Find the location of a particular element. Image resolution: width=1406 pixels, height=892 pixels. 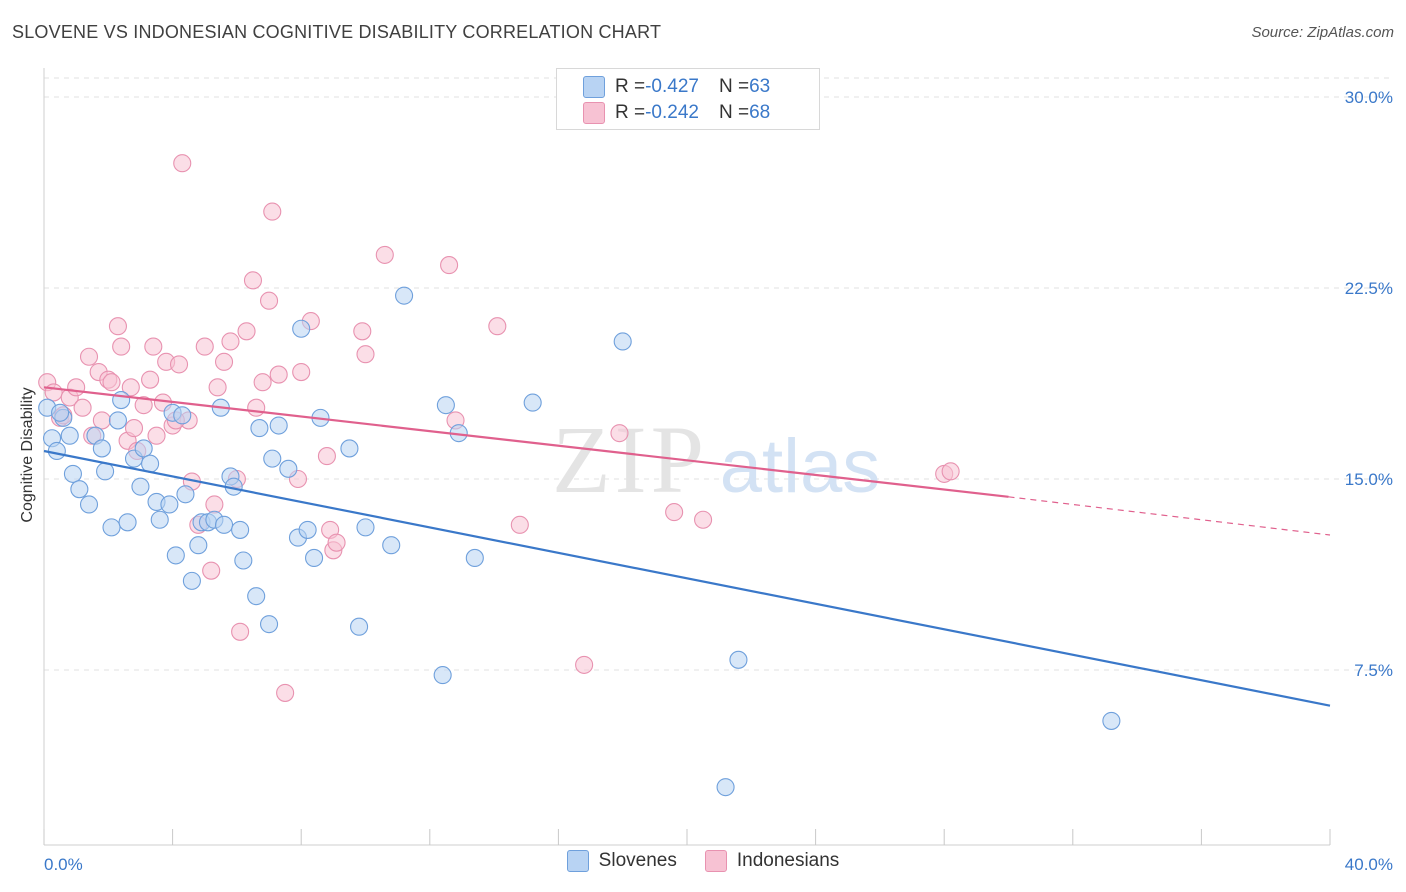

y-tick-label: 30.0% is located at coordinates (1369, 97).